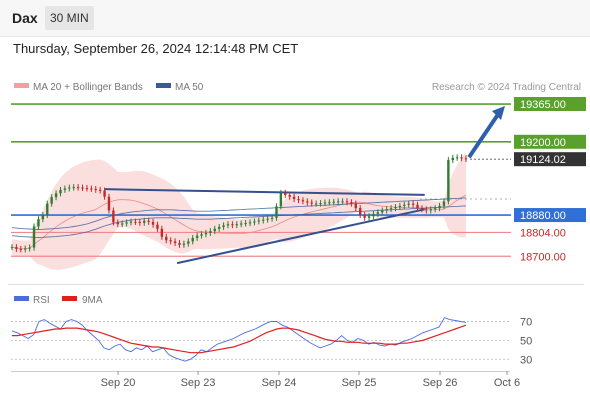  I want to click on ma9-legend-label: 9MA, so click(92, 300).